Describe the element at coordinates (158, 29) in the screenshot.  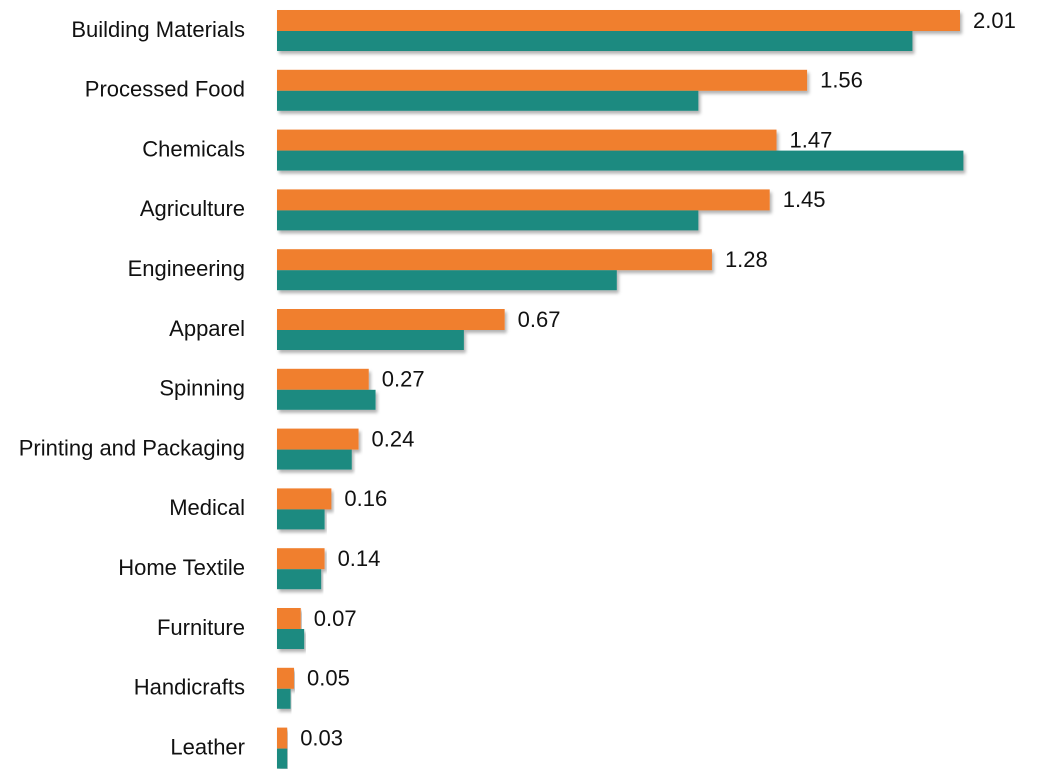
I see `category-label: Building Materials` at that location.